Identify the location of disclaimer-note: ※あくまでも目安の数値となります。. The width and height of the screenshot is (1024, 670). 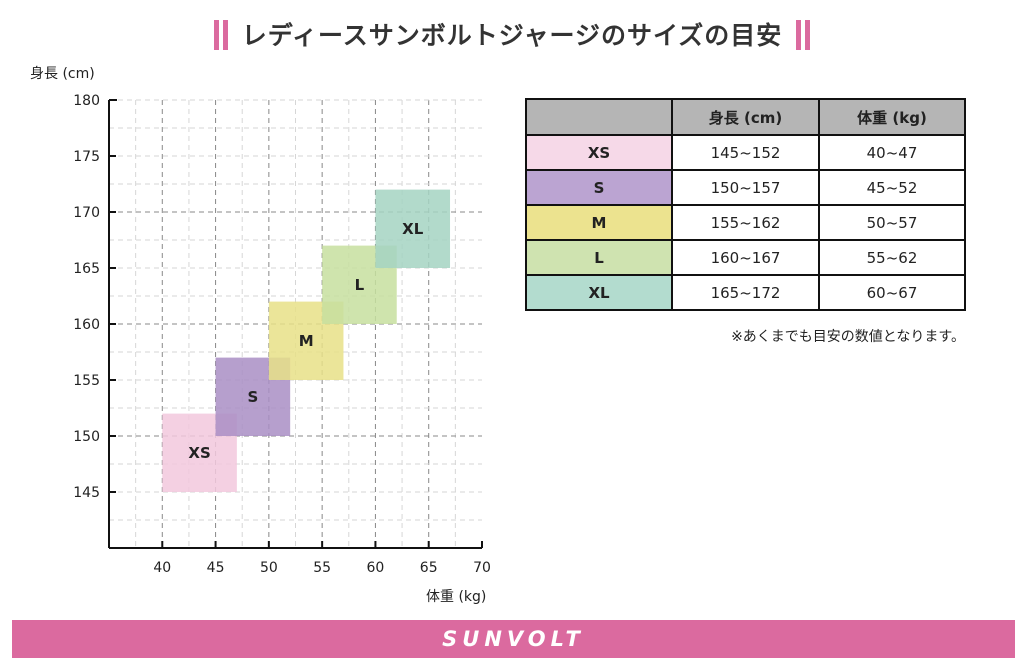
(848, 337).